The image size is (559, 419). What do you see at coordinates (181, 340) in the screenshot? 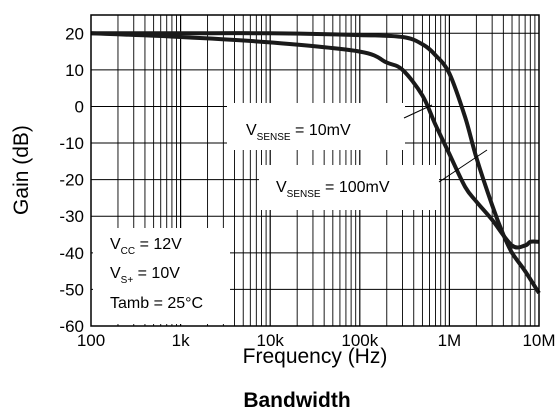
I see `x-tick-label: 1k` at bounding box center [181, 340].